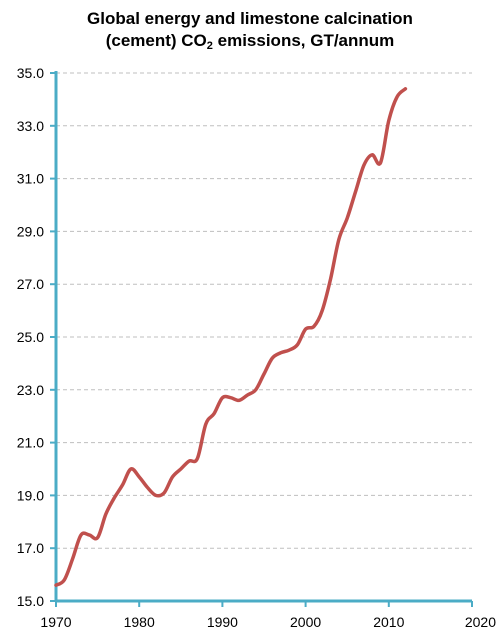 This screenshot has height=642, width=500. I want to click on x-tick-label-4: 2010, so click(388, 622).